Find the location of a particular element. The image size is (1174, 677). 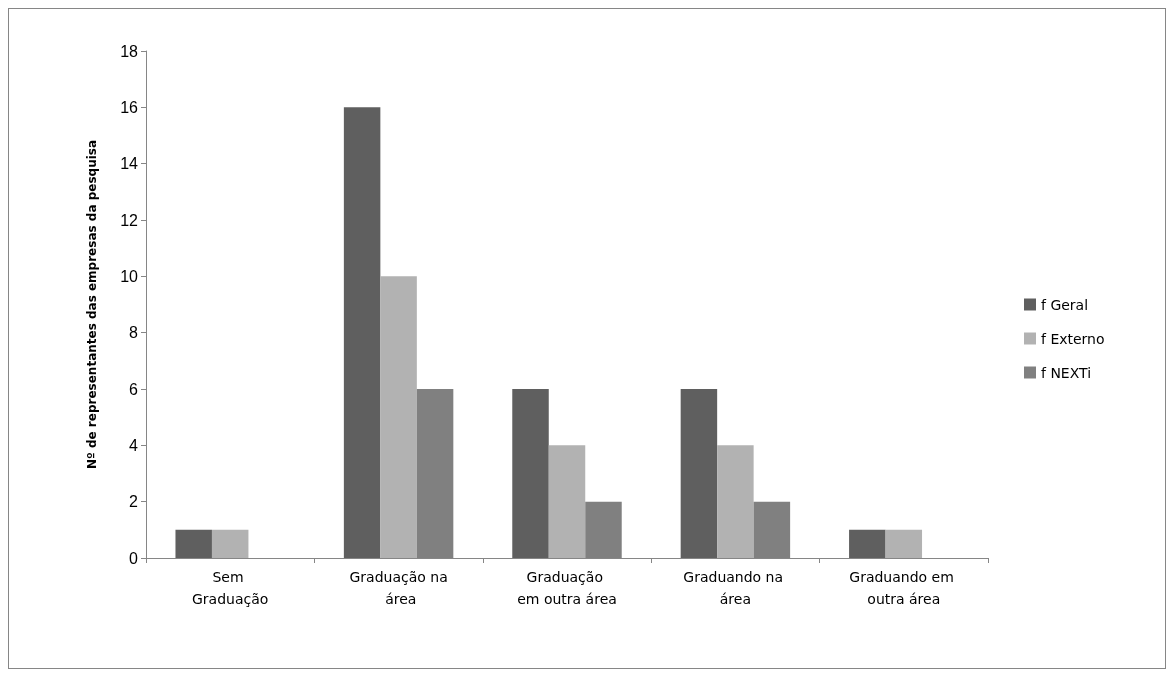

y-tick-label: 10 is located at coordinates (129, 276).